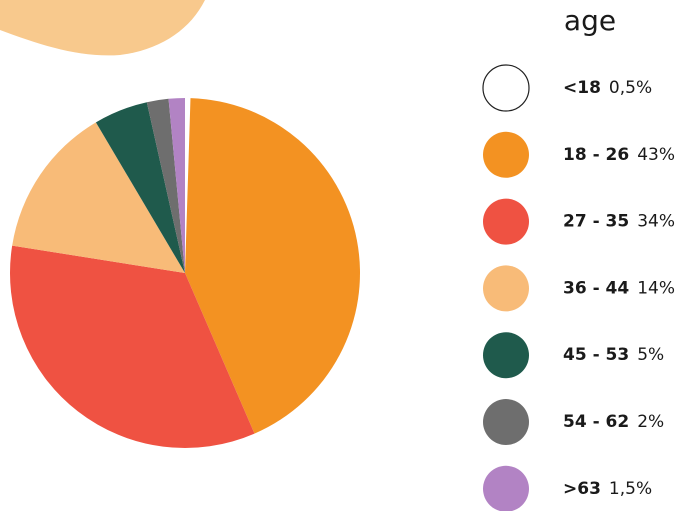  What do you see at coordinates (582, 88) in the screenshot?
I see `legend-category: <18` at bounding box center [582, 88].